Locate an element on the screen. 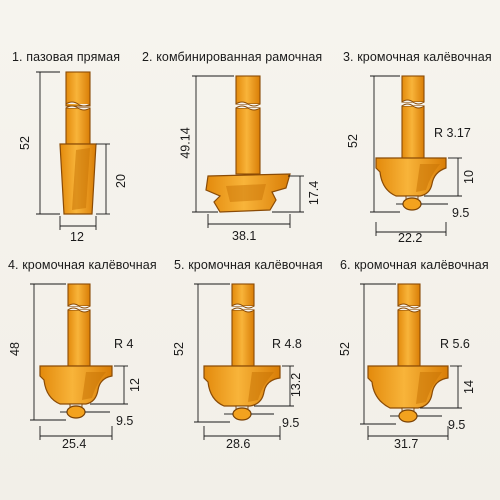  bearing-label-4: 9.5 is located at coordinates (125, 421).